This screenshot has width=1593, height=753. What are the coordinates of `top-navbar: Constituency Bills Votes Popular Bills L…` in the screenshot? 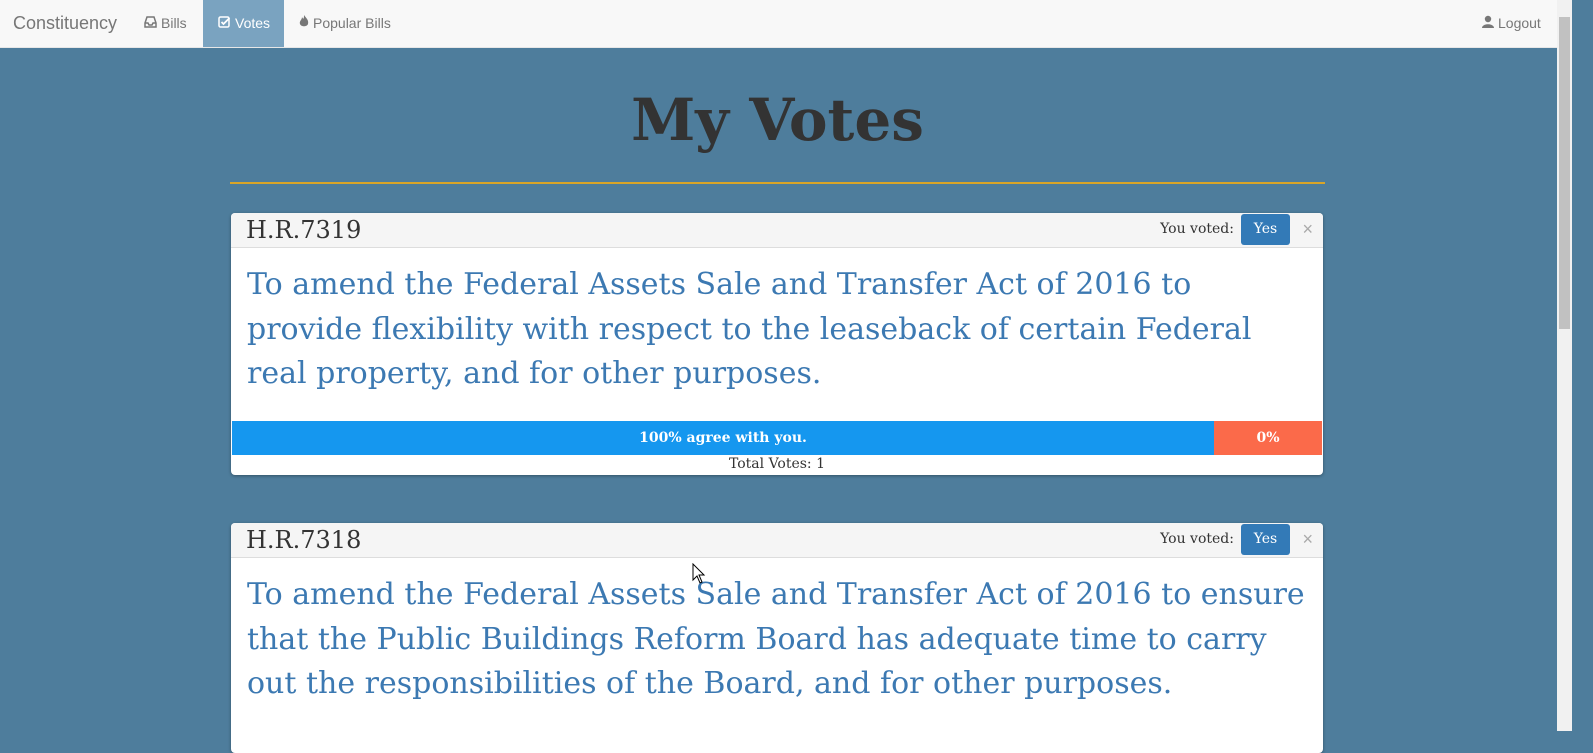 It's located at (778, 24).